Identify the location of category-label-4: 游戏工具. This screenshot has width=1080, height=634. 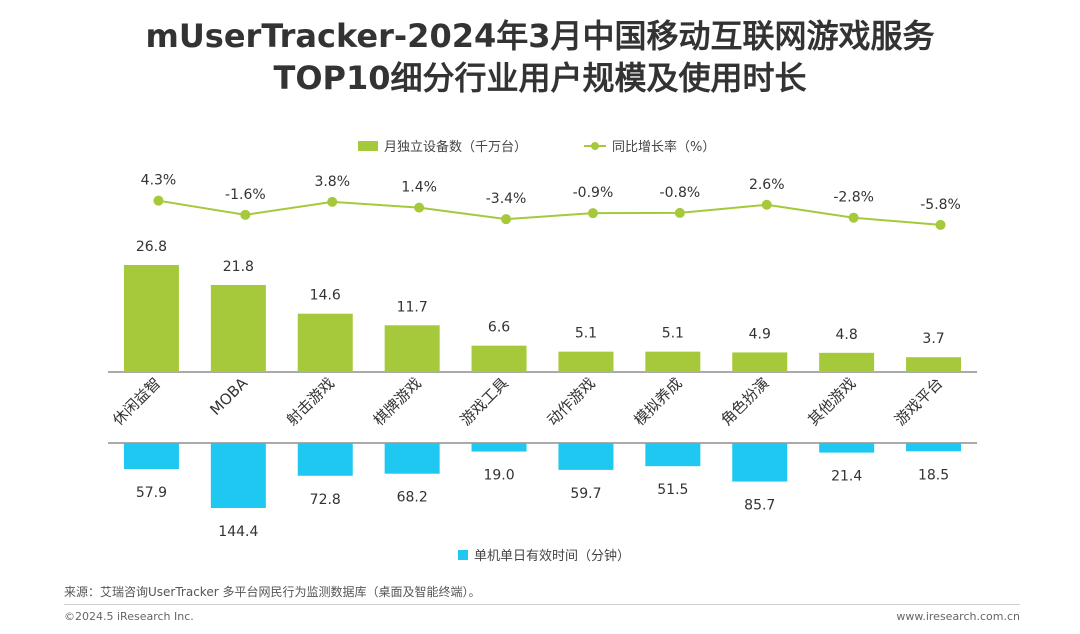
(484, 401).